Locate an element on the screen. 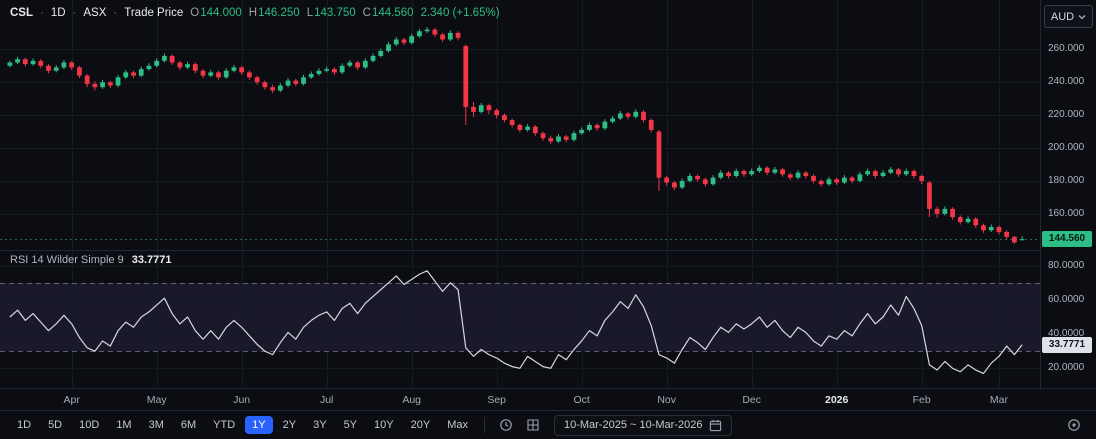 This screenshot has height=439, width=1096. range-20y-button: 20Y is located at coordinates (421, 425).